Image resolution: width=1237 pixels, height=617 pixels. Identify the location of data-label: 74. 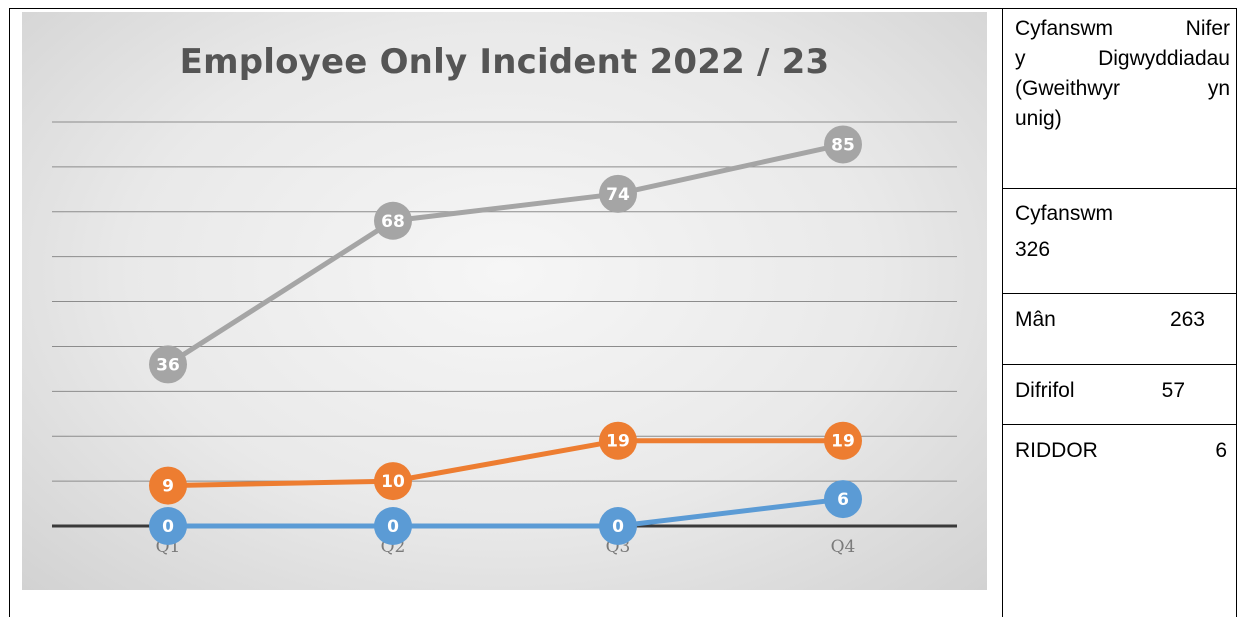
(618, 195).